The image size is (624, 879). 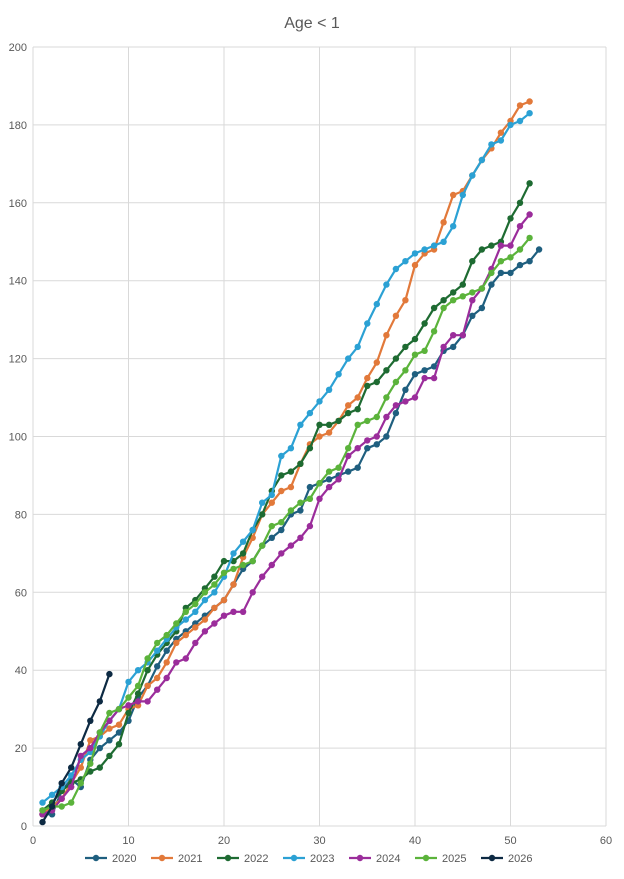 I want to click on legend-label: 2021, so click(x=190, y=859).